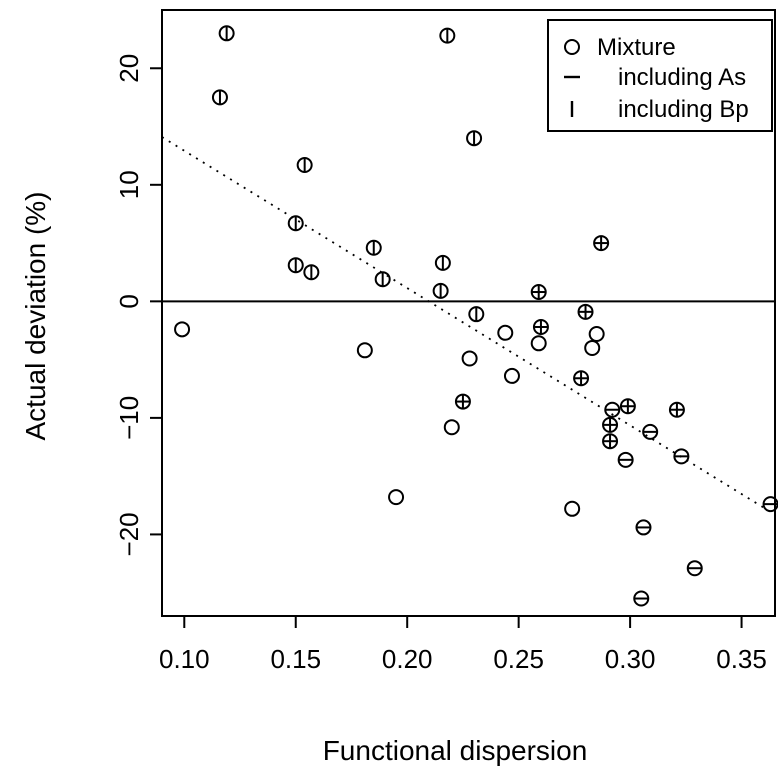  What do you see at coordinates (572, 47) in the screenshot?
I see `legend-symbol-circle-icon` at bounding box center [572, 47].